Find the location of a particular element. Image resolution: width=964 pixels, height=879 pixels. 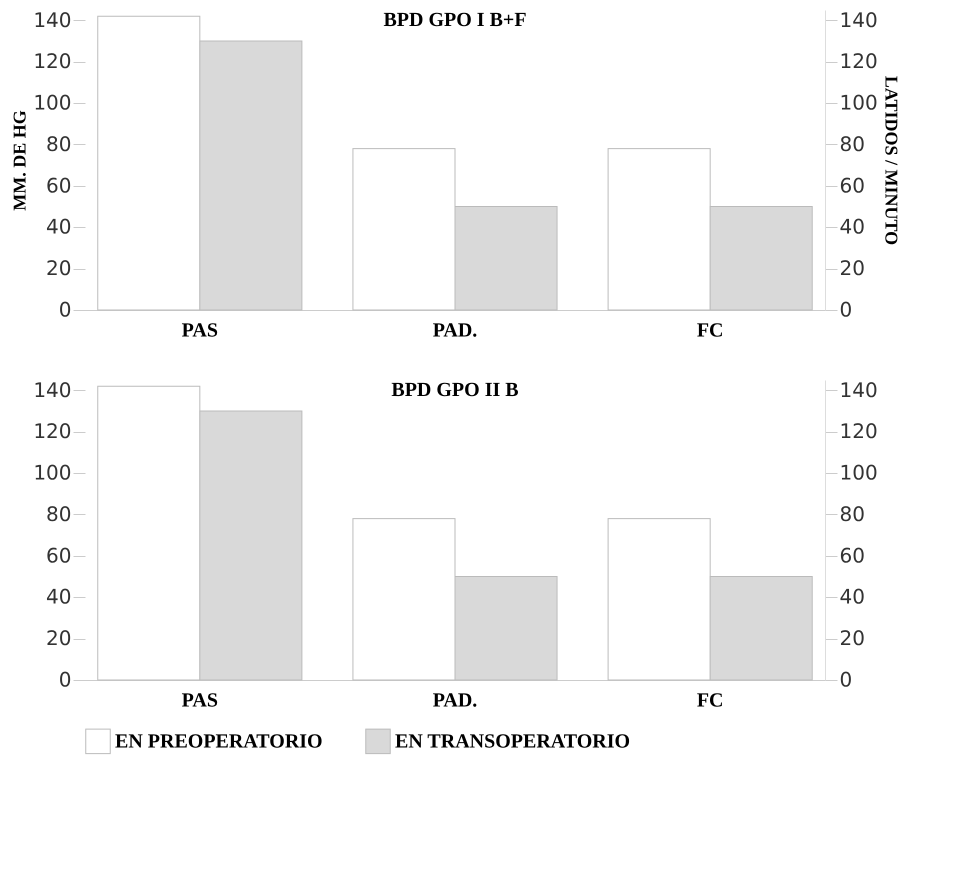

y-axis-title: MM. DE HG is located at coordinates (19, 160).